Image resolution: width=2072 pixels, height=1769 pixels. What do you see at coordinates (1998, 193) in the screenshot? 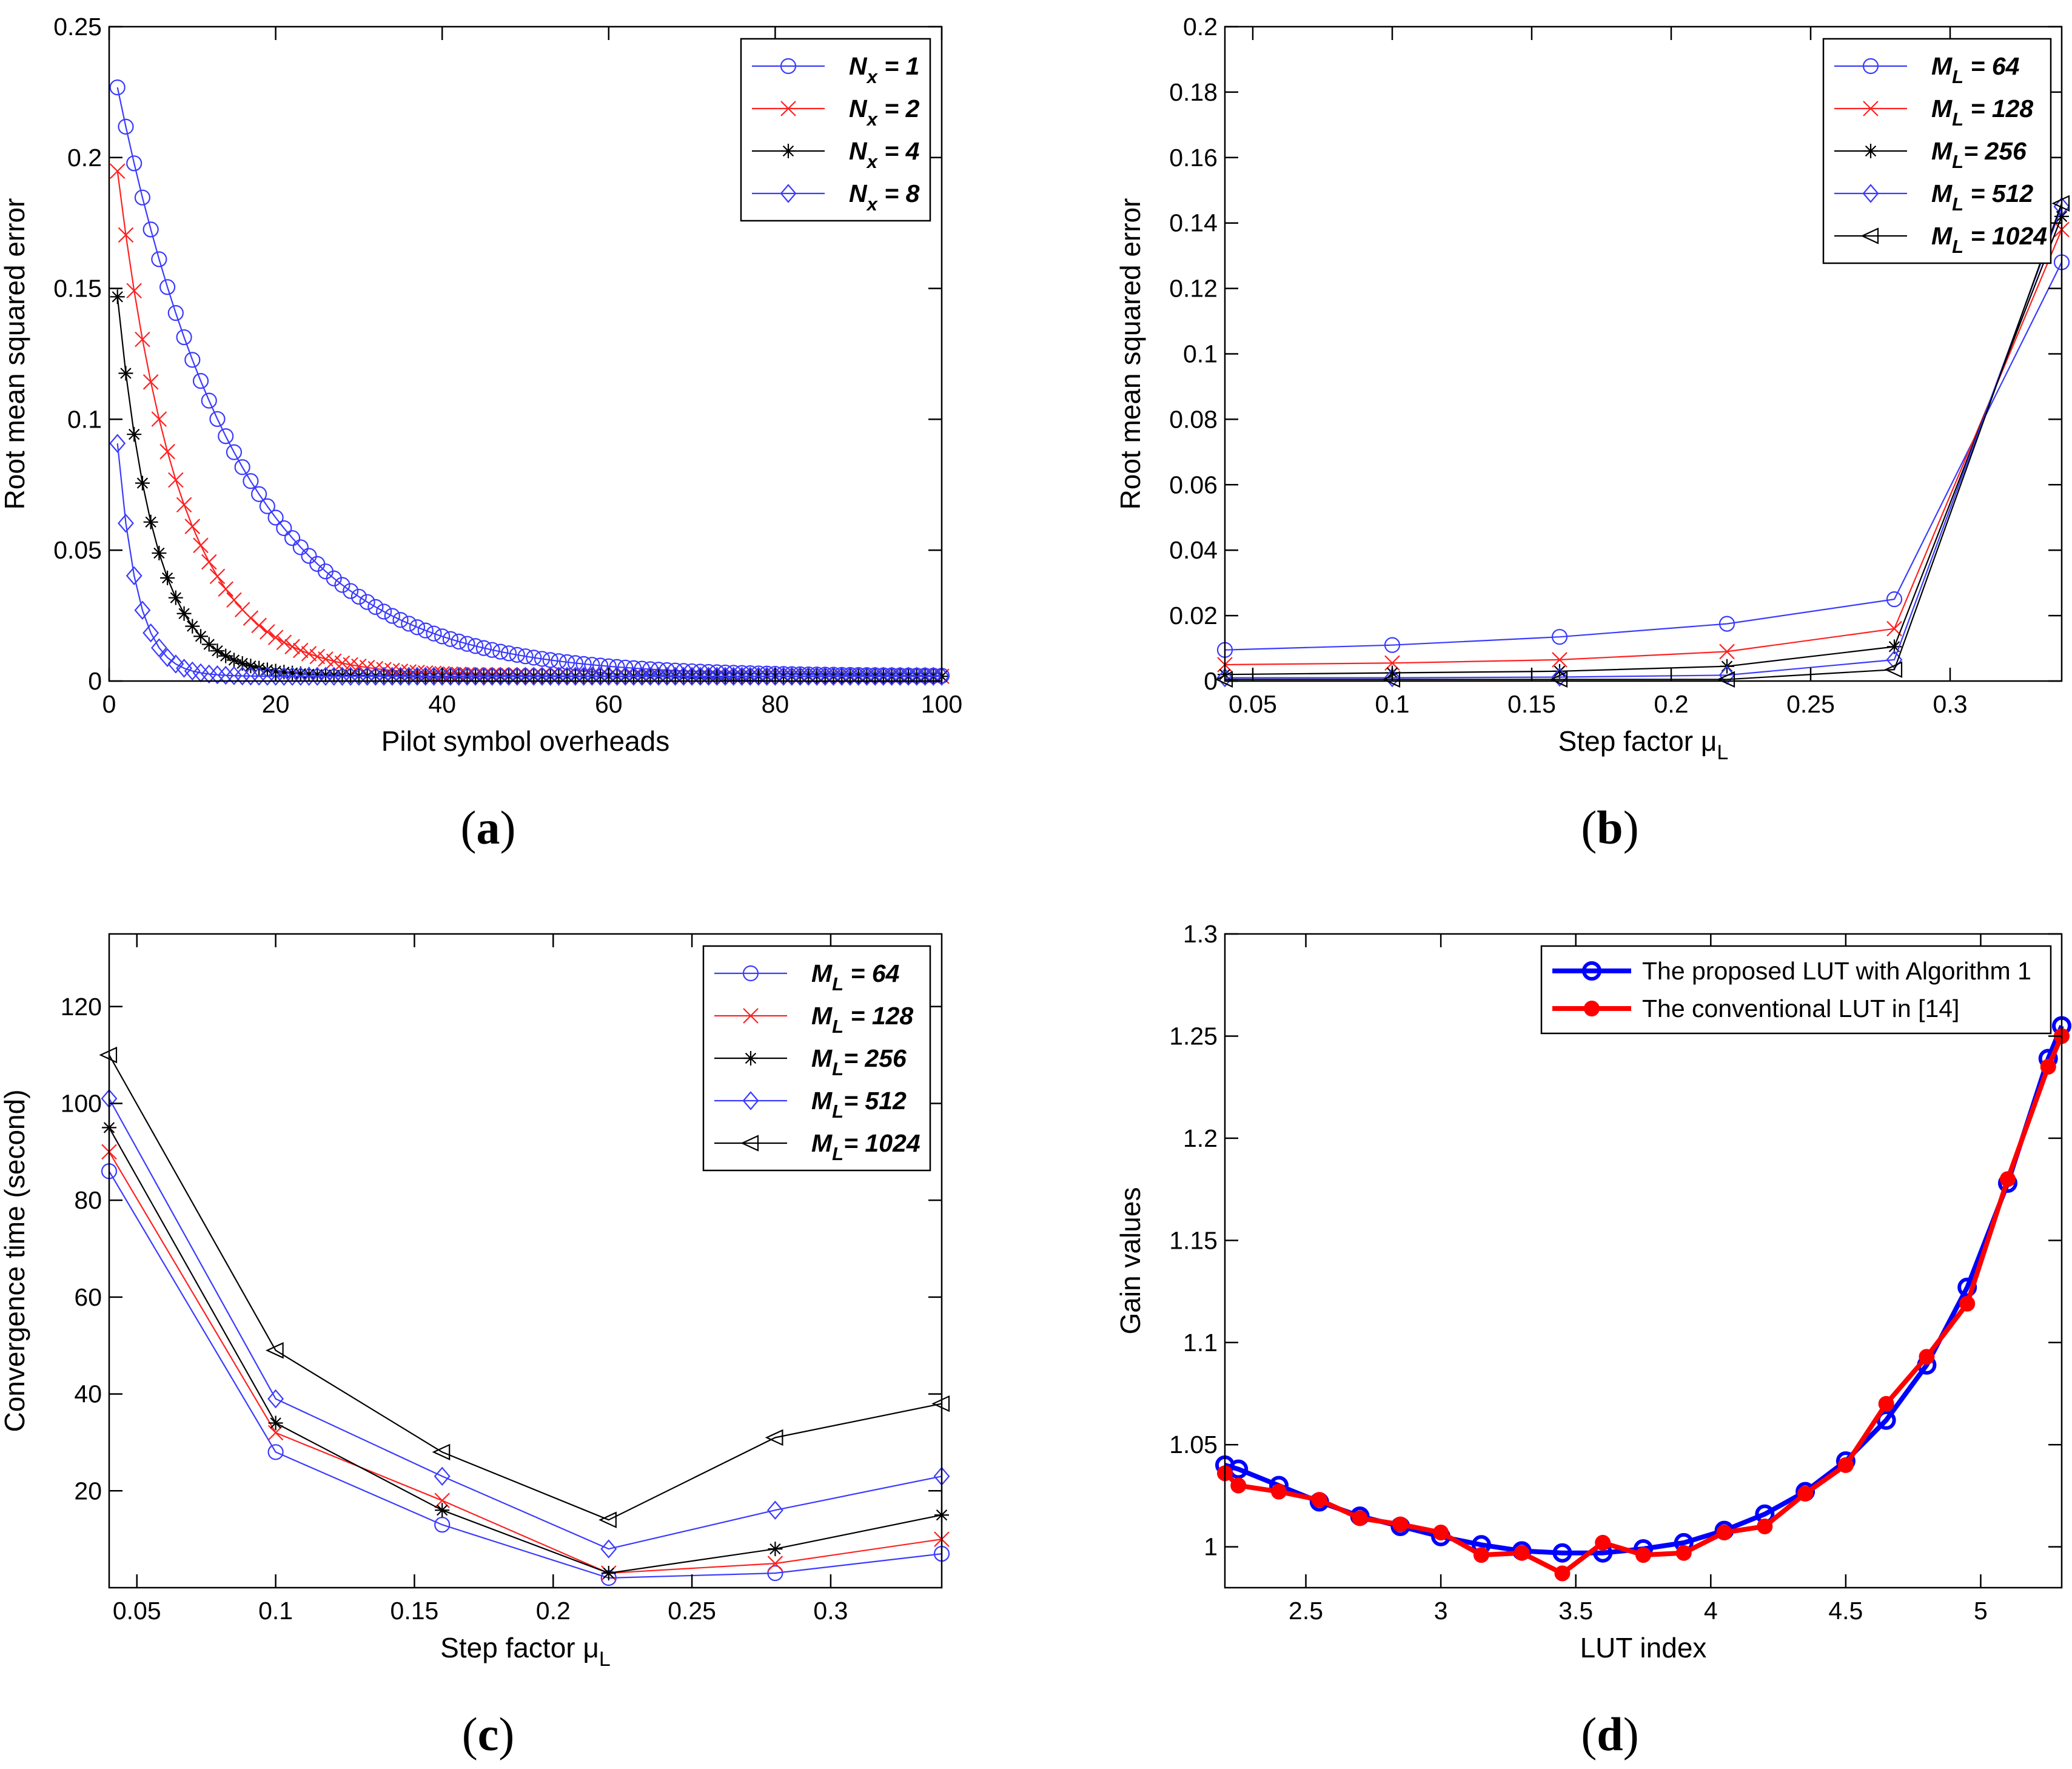
I see `legend-equals: = 512` at bounding box center [1998, 193].